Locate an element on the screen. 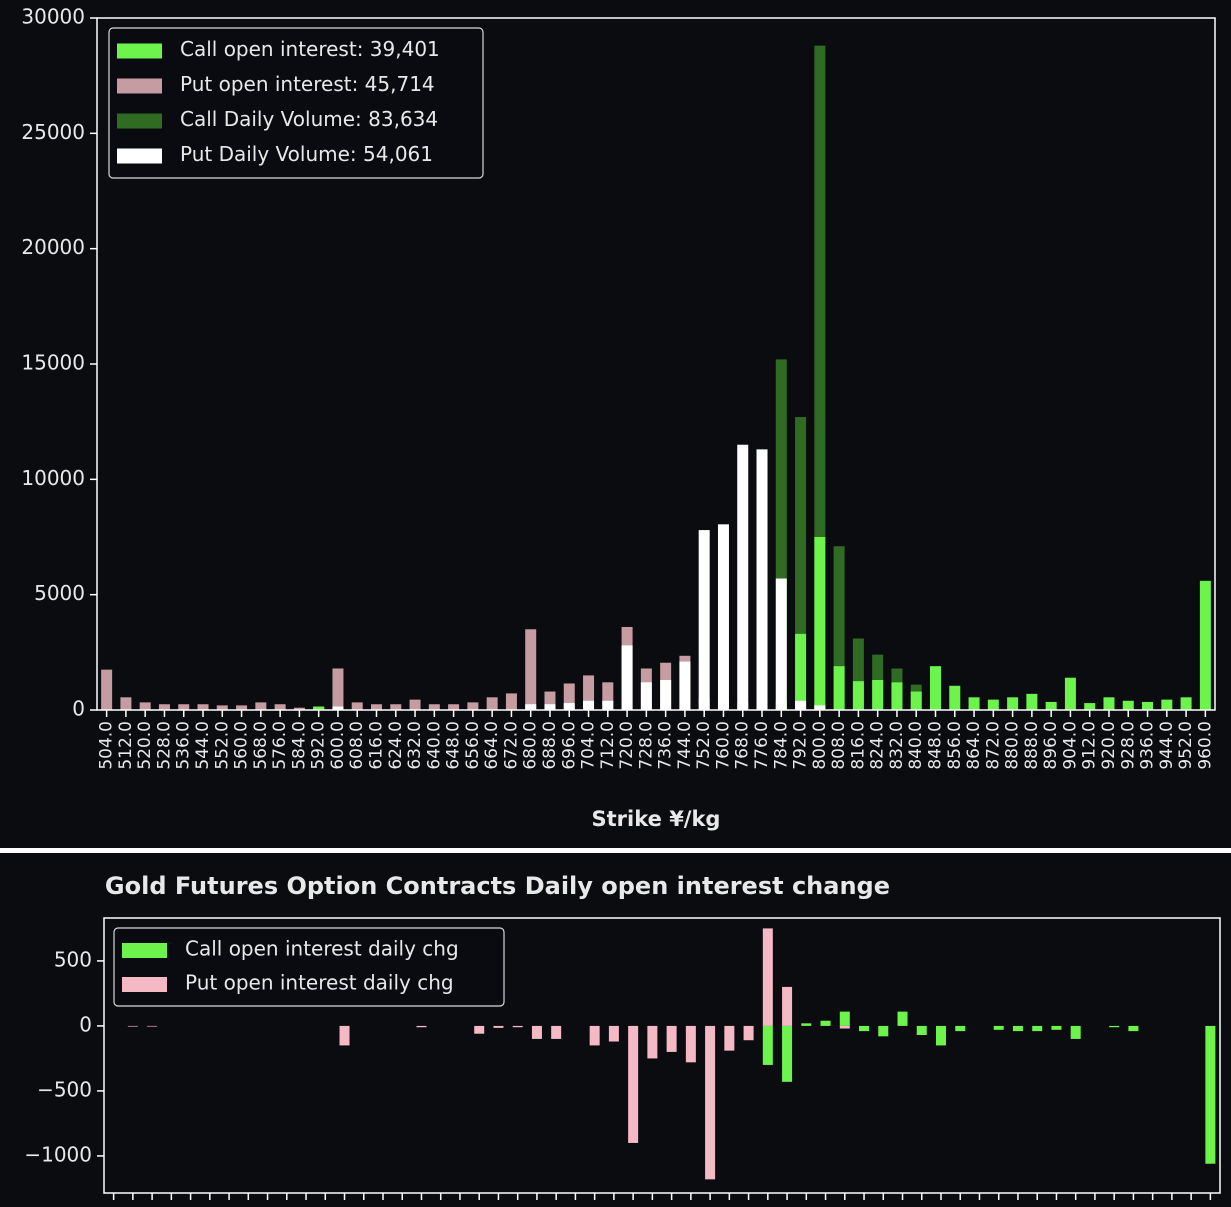 The image size is (1231, 1207). x-tick-label: 840.0 is located at coordinates (916, 745).